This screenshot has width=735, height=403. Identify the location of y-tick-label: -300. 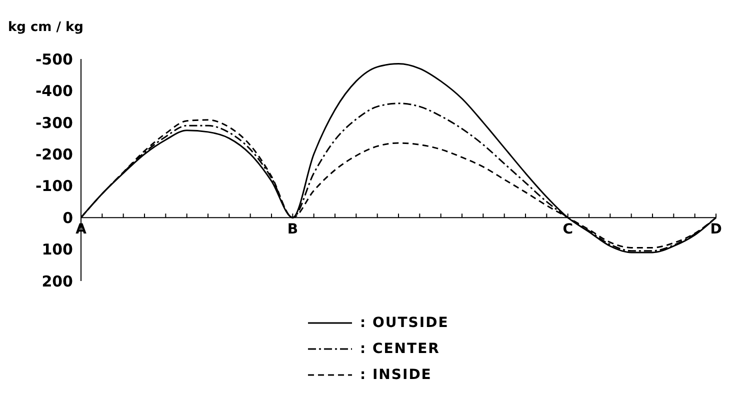
(54, 123).